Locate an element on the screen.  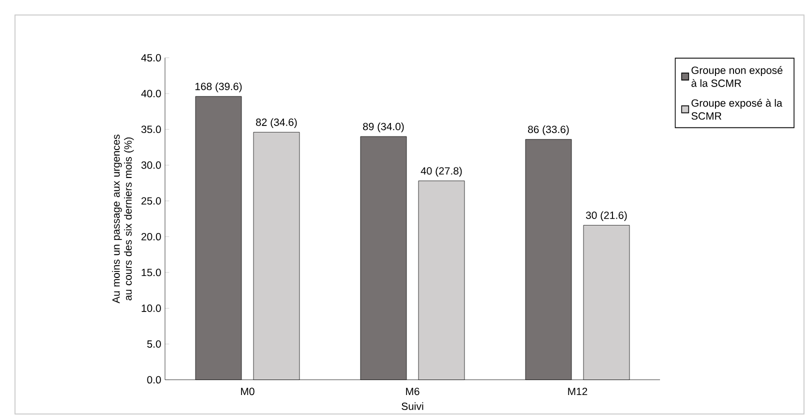
y-tick-label: 45.0 is located at coordinates (151, 58).